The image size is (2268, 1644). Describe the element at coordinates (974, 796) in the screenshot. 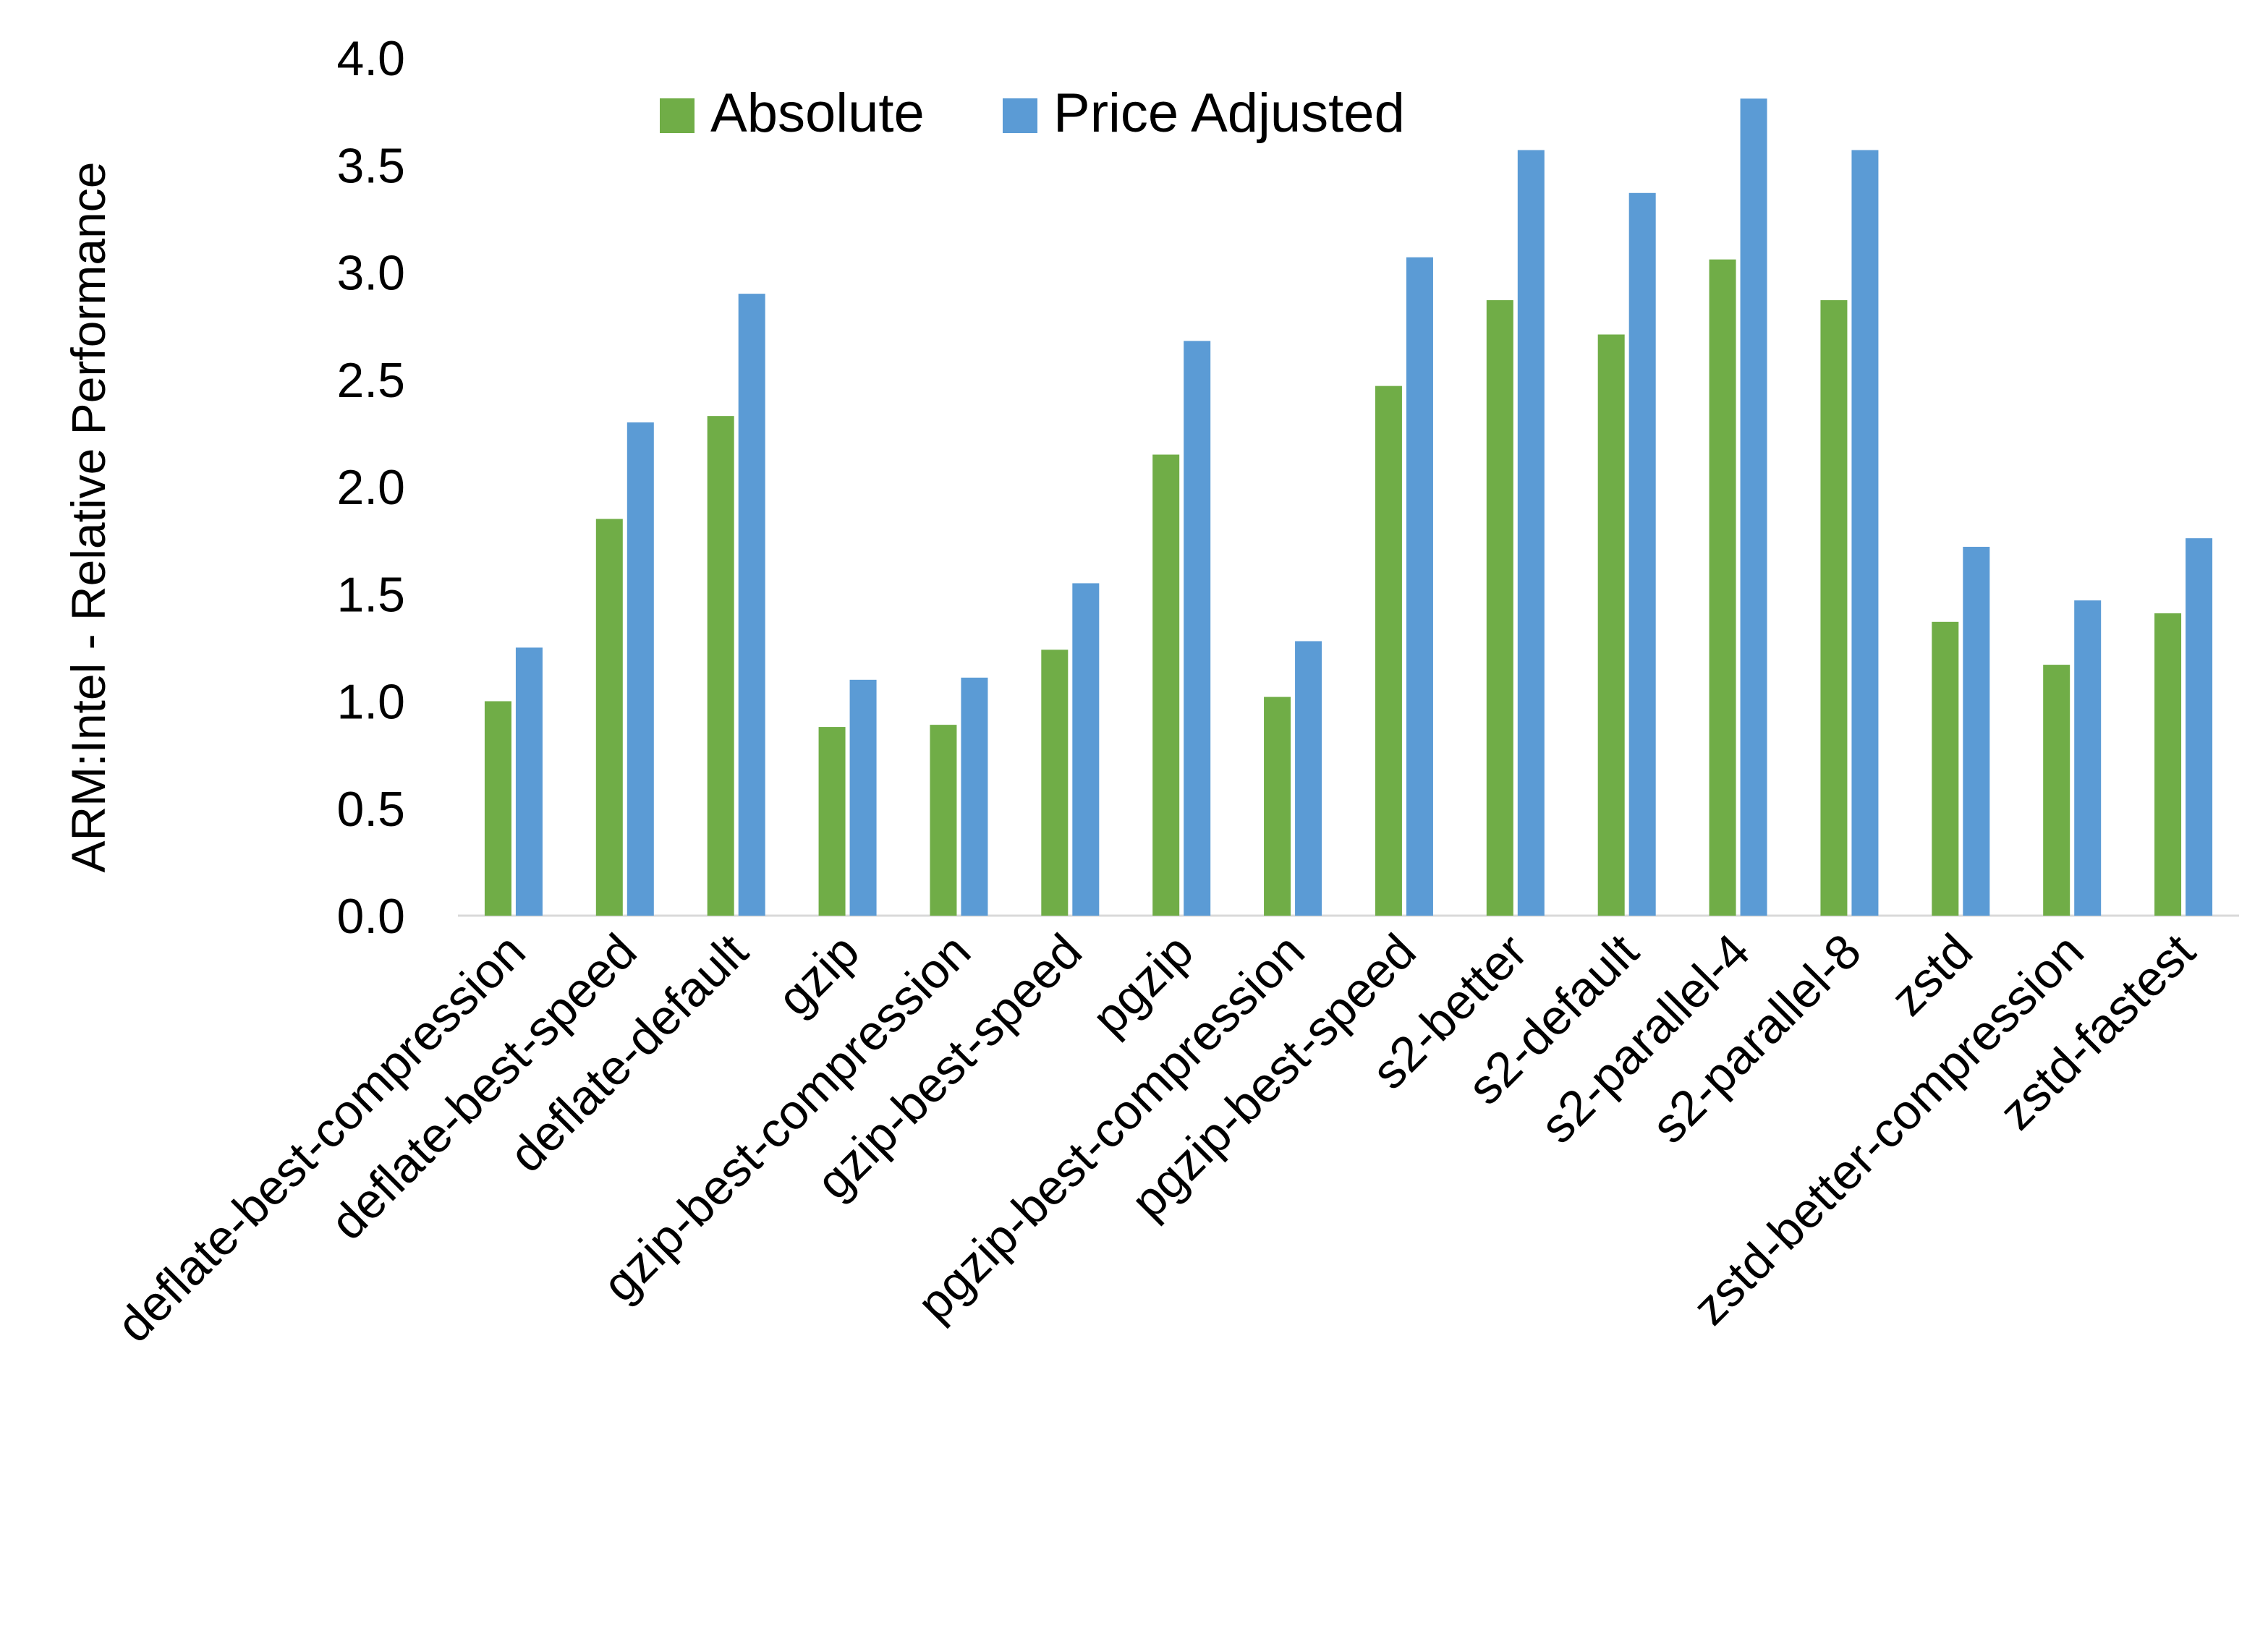

I see `bar-price-adjusted-gzip-best-compression` at that location.